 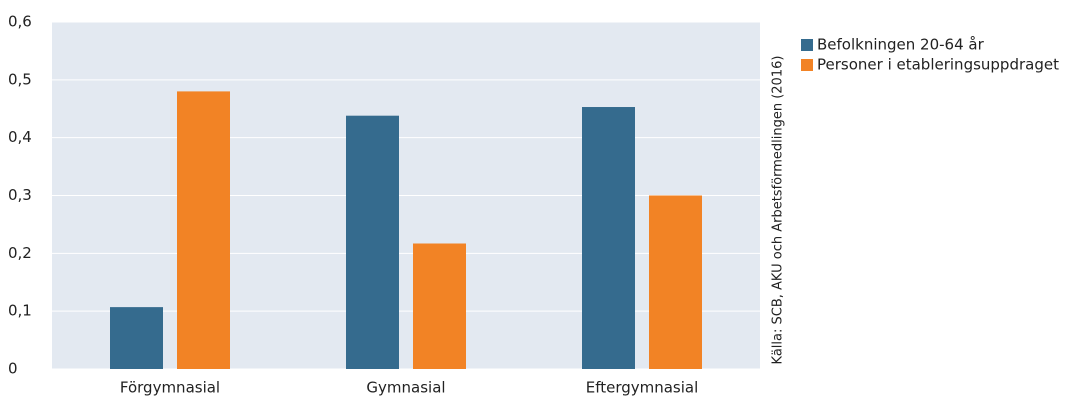 What do you see at coordinates (20, 137) in the screenshot?
I see `y-tick-label: 0,4` at bounding box center [20, 137].